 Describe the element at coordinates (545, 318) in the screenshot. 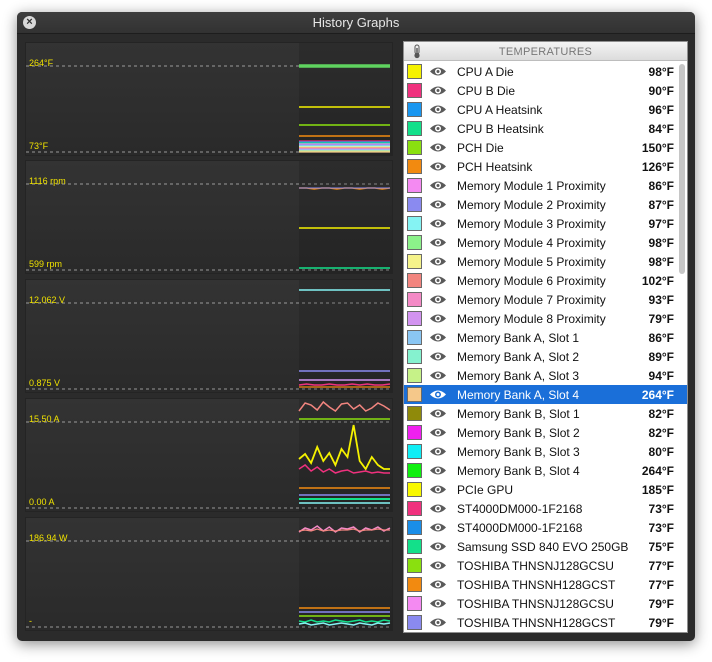

I see `sensor-row: Memory Module 8 Proximity 79°F` at that location.